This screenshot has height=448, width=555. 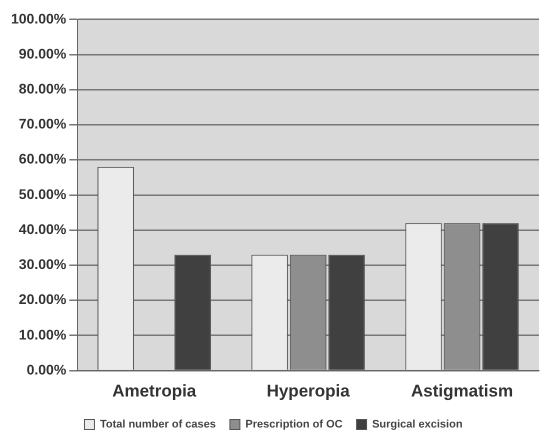 I want to click on x-tick-label: Astigmatism, so click(x=462, y=390).